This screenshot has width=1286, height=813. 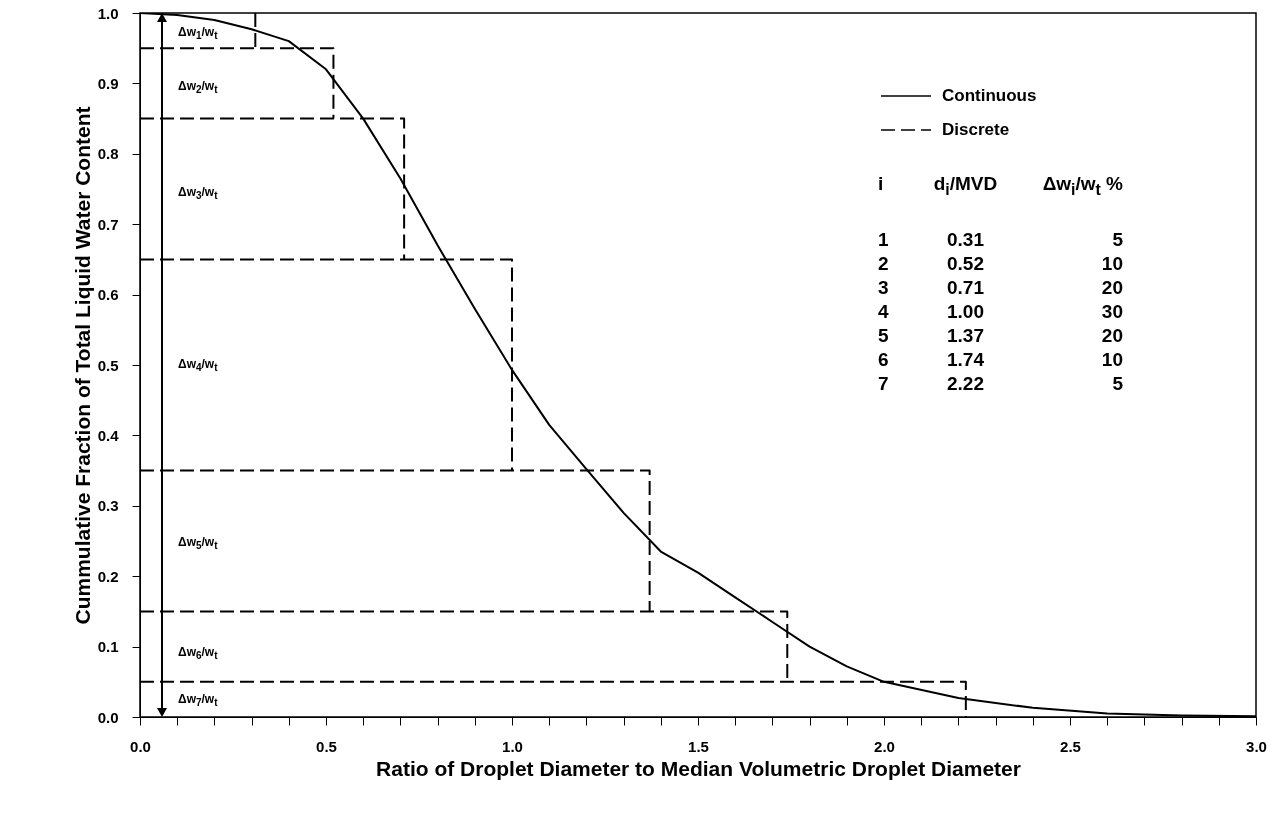 I want to click on annotation: 1.74, so click(x=965, y=359).